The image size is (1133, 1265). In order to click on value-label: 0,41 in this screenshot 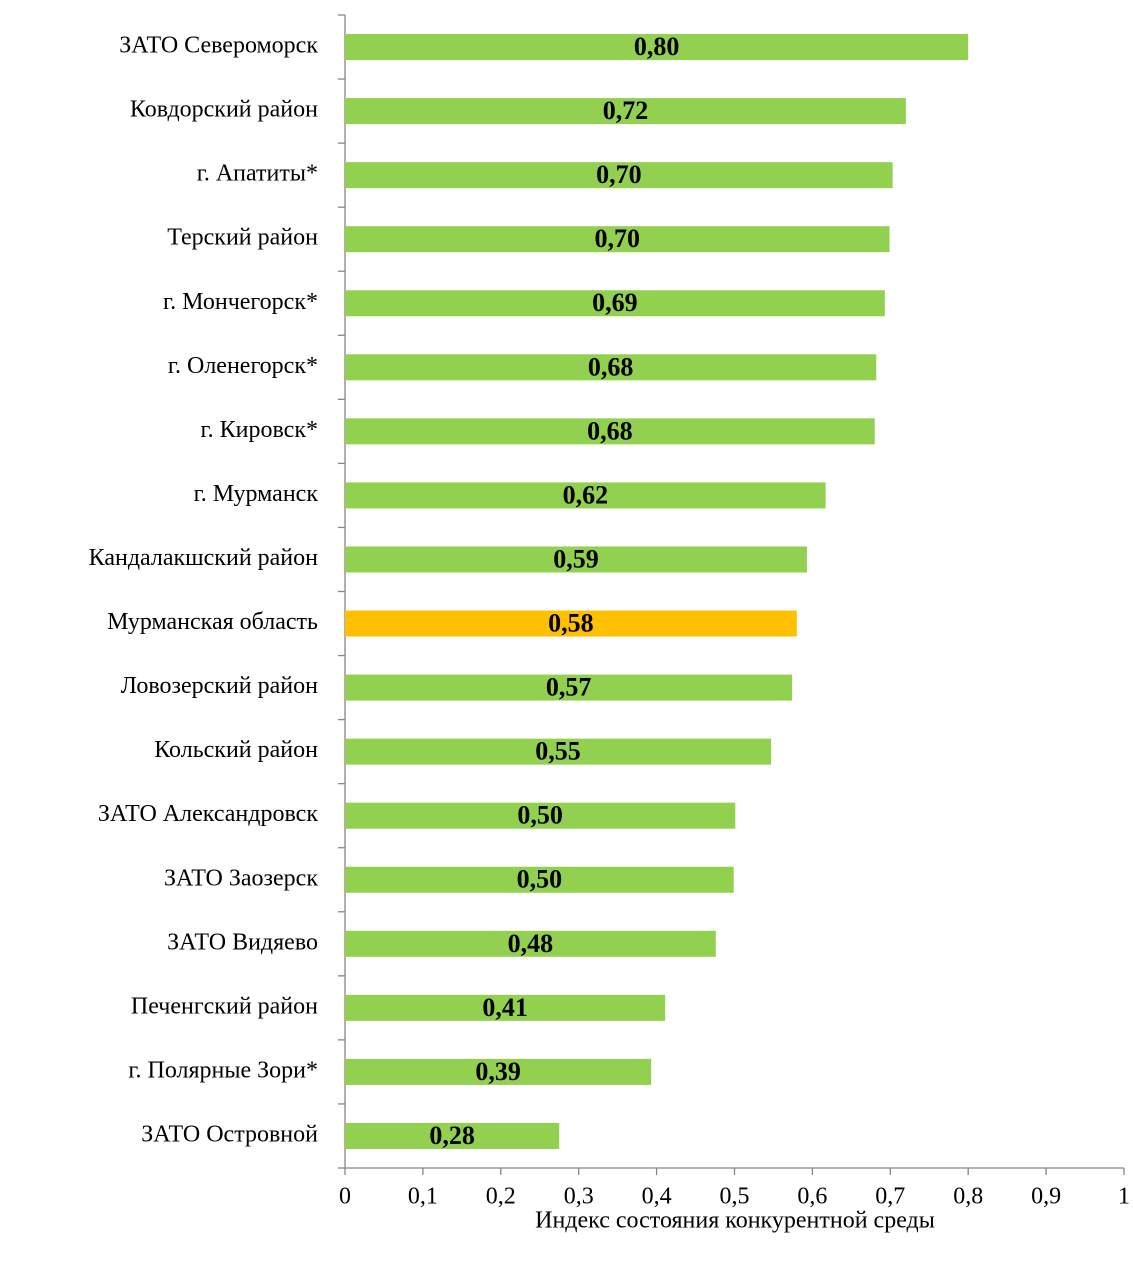, I will do `click(505, 1007)`.